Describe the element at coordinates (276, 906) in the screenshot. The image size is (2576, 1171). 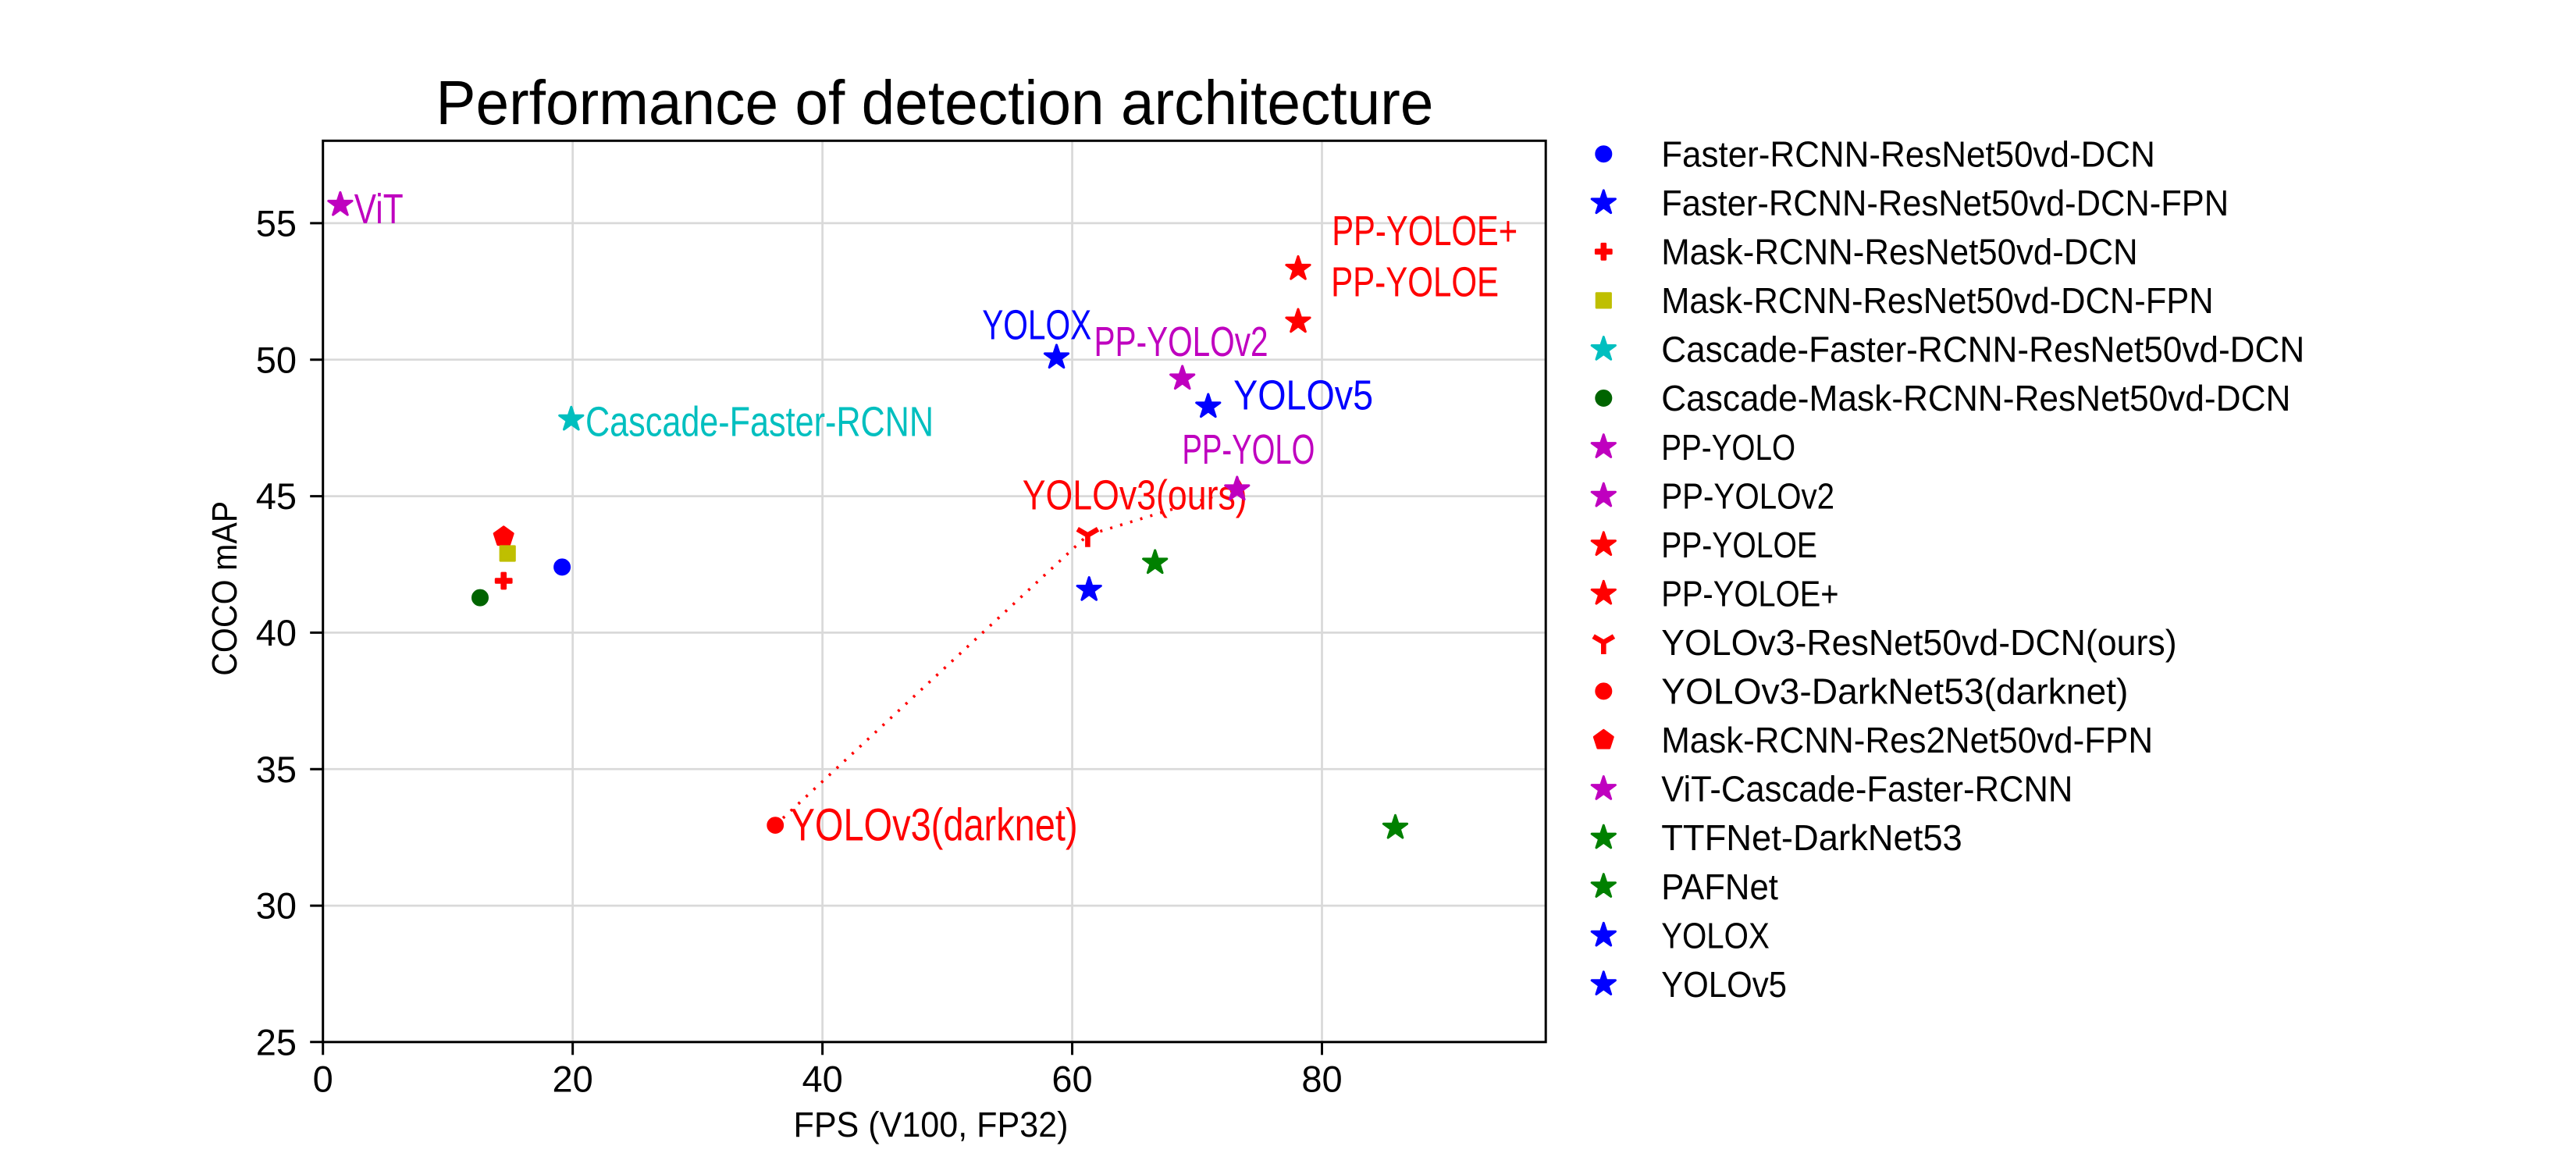
I see `svg-text: 30` at that location.